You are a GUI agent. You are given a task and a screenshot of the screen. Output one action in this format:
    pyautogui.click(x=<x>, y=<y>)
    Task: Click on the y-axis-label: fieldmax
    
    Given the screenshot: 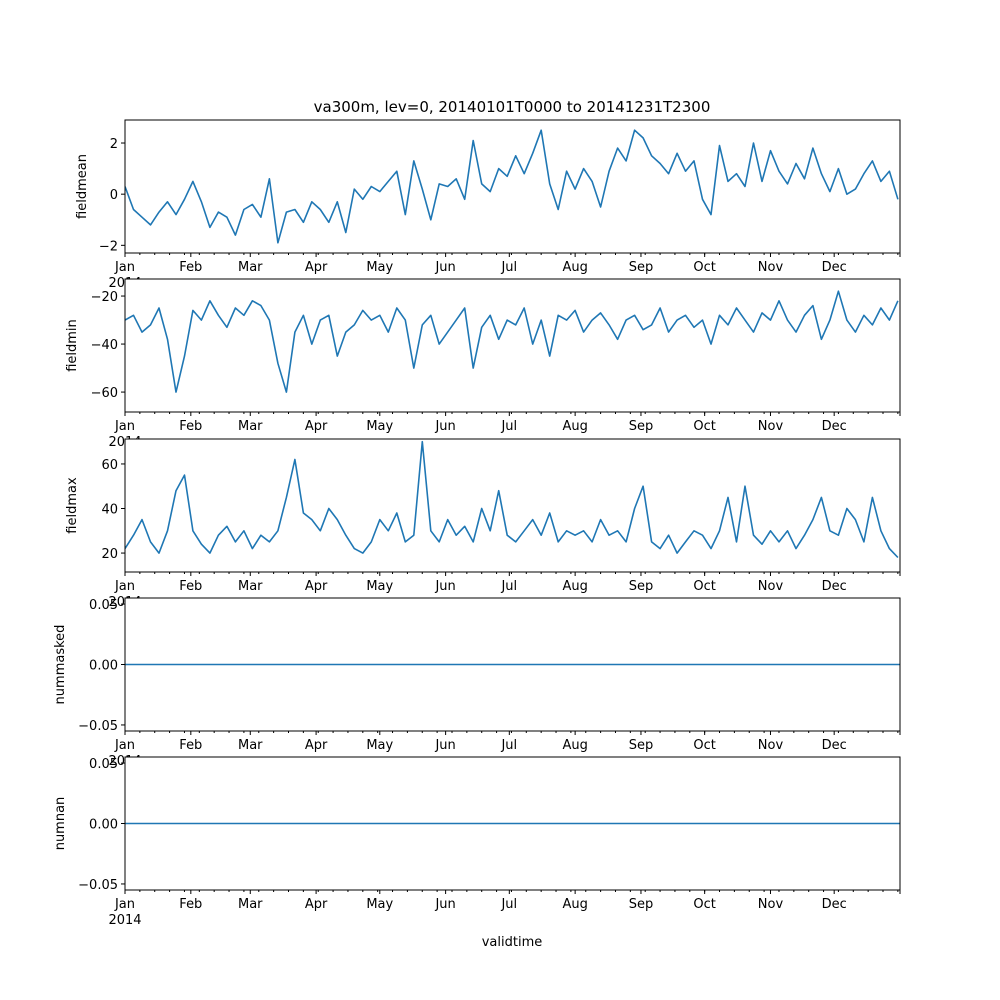 What is the action you would take?
    pyautogui.click(x=72, y=505)
    